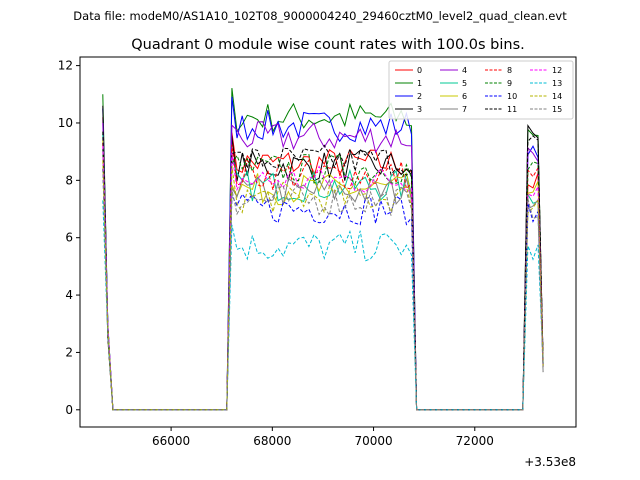 The image size is (640, 480). Describe the element at coordinates (419, 70) in the screenshot. I see `legend-label-0: 0` at that location.